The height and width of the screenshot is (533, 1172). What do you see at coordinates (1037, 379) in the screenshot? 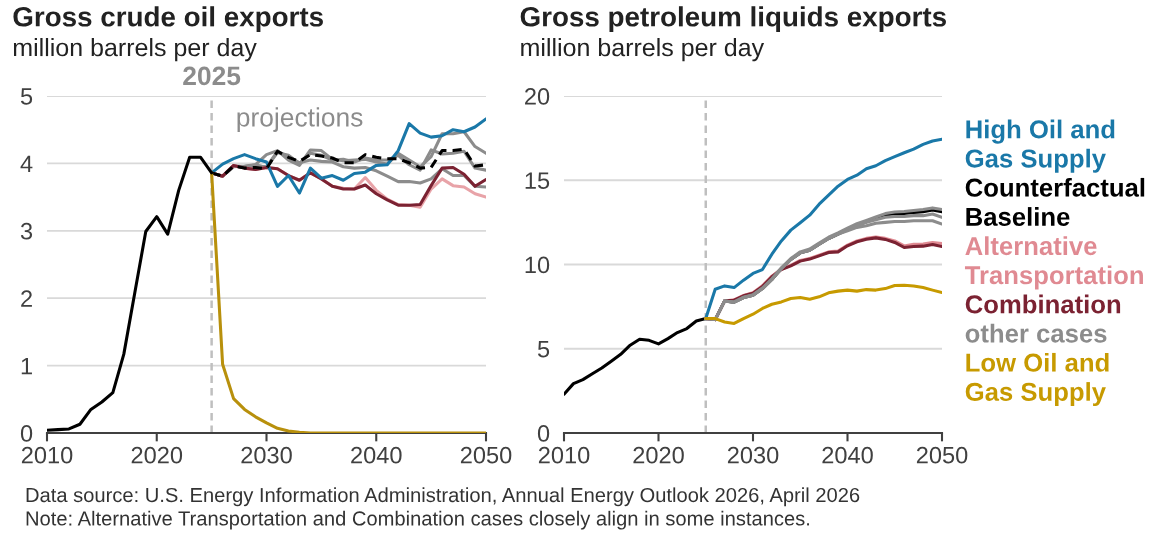
I see `text: Low Oil and Gas Supply` at bounding box center [1037, 379].